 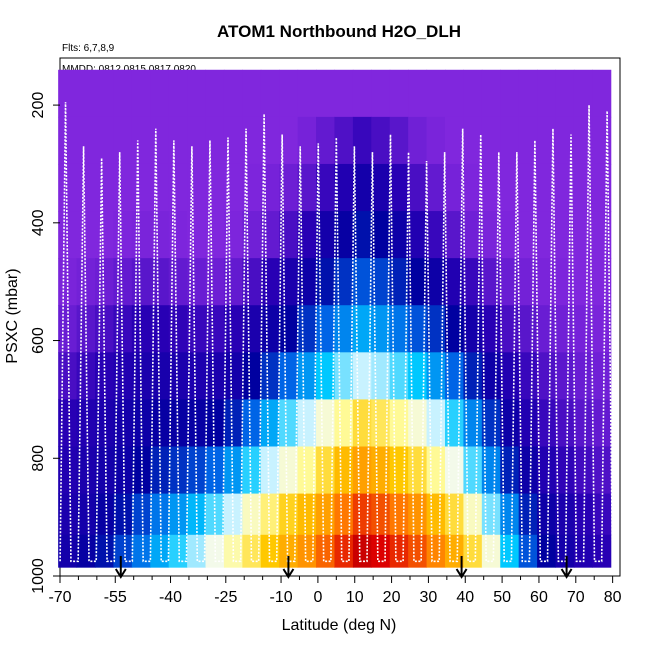 I want to click on y-tick-label: 1000, so click(x=38, y=576).